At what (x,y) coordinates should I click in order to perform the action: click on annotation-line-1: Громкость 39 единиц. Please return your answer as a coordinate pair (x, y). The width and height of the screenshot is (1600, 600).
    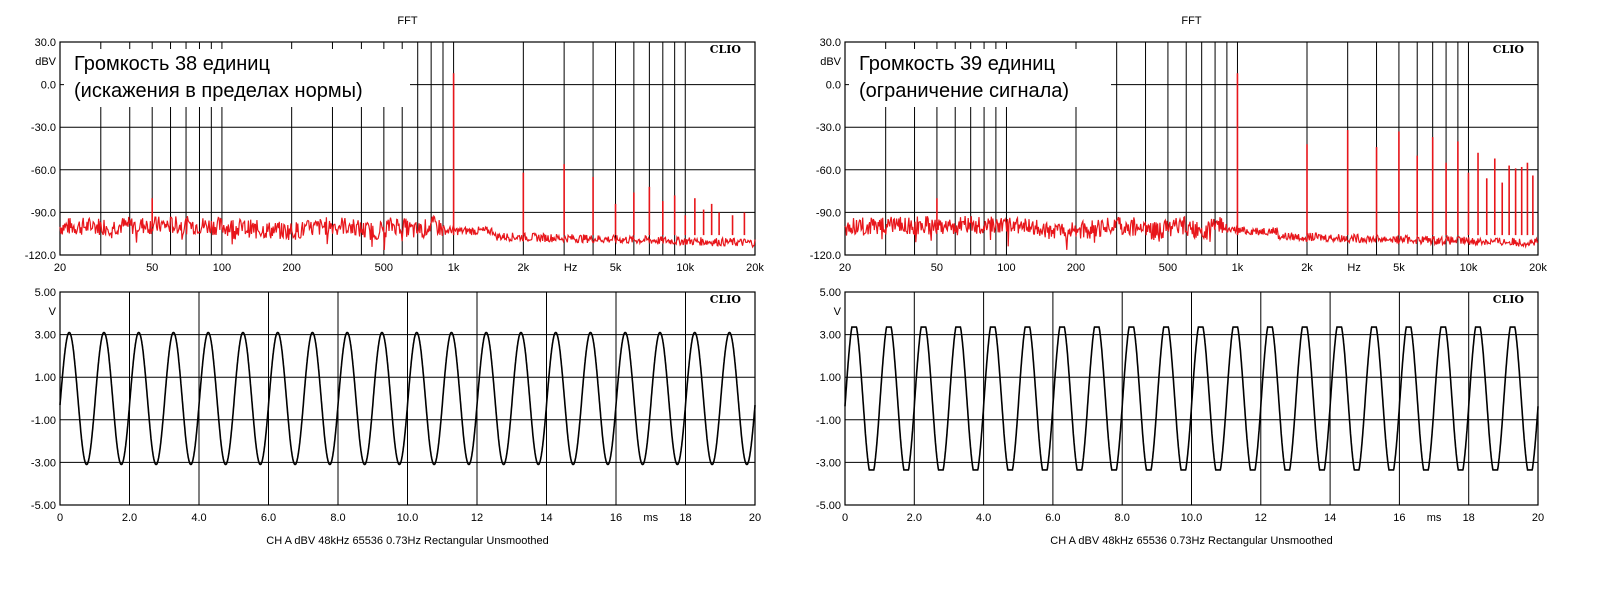
    Looking at the image, I should click on (957, 64).